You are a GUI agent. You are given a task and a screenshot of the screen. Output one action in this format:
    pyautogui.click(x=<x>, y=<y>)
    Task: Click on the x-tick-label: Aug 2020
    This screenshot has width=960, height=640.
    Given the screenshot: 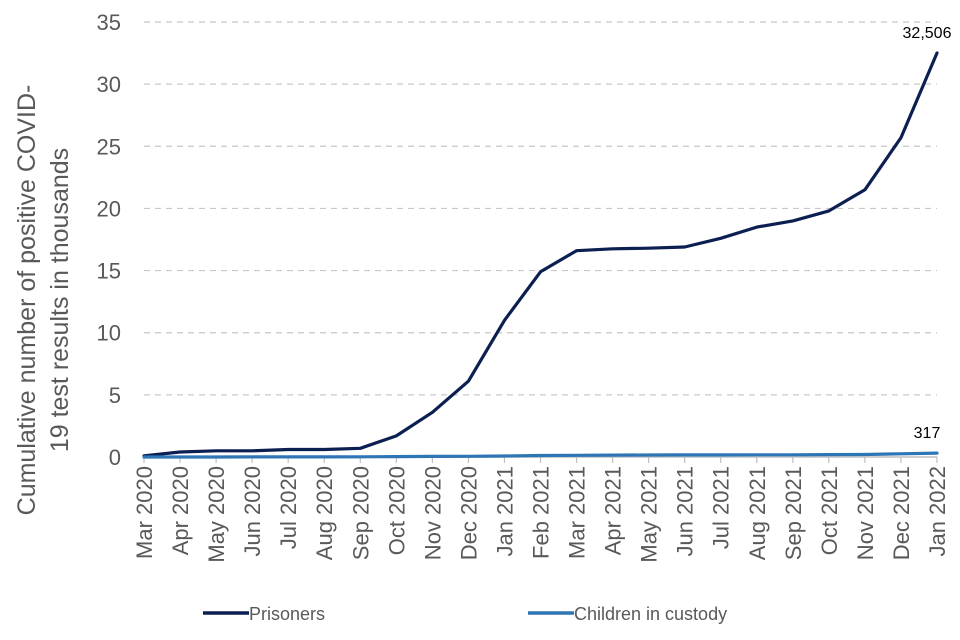 What is the action you would take?
    pyautogui.click(x=324, y=513)
    